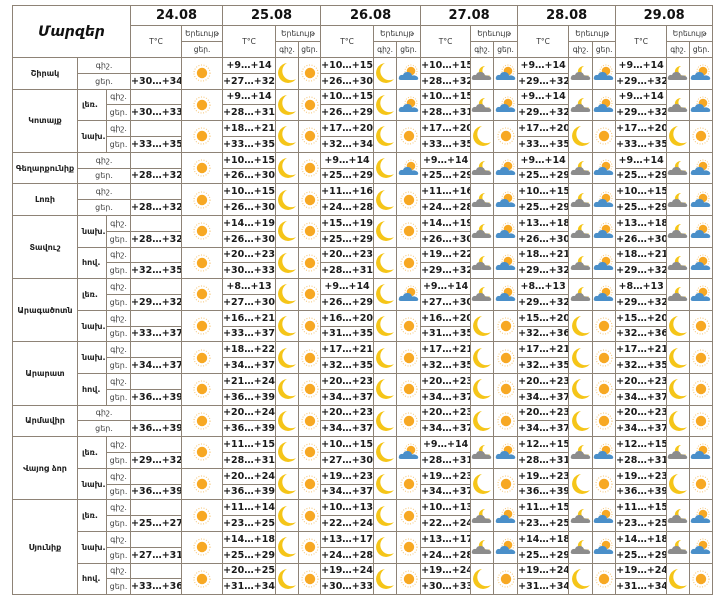 The height and width of the screenshot is (600, 723). Describe the element at coordinates (641, 255) in the screenshot. I see `night-temp: +18…+21` at that location.